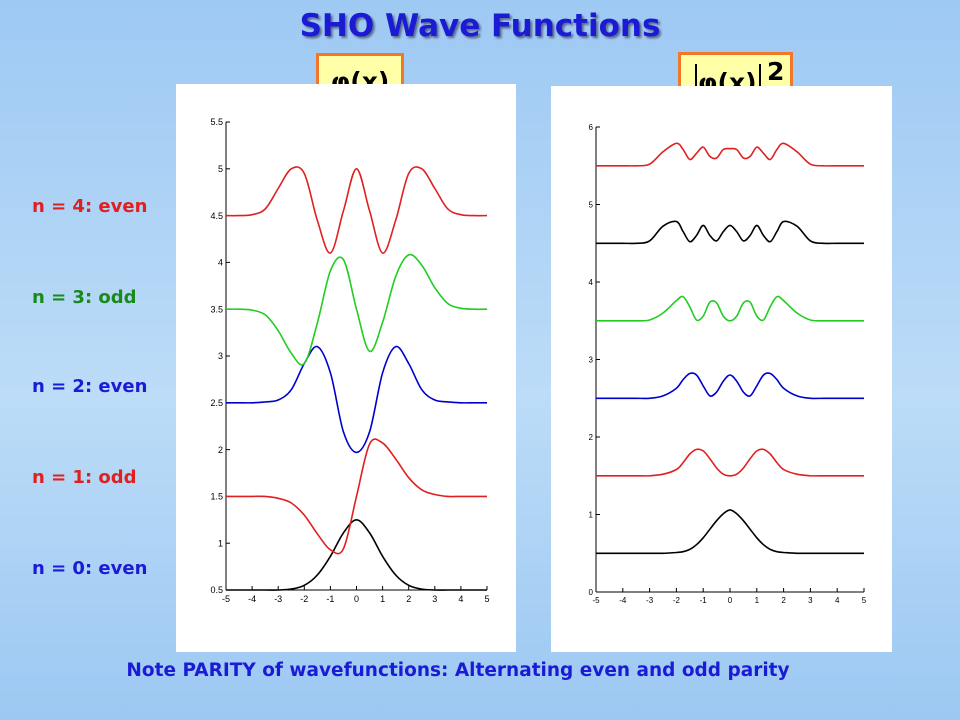  I want to click on wavefunction-y-tick-label: 3.5, so click(216, 309).